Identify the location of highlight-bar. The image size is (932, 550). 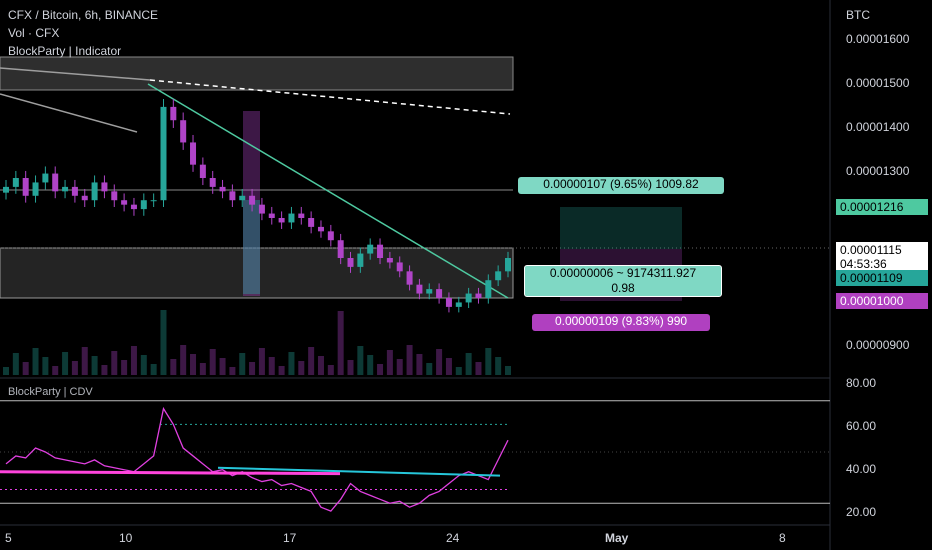
(251, 247).